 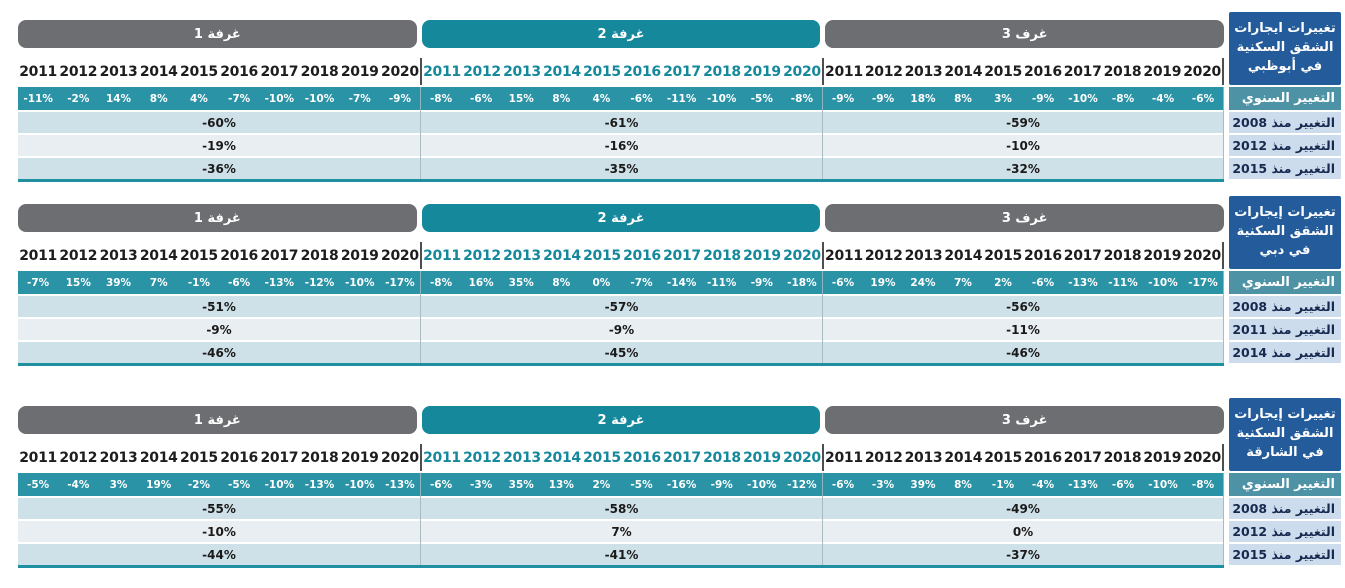 What do you see at coordinates (1285, 452) in the screenshot?
I see `city-title-line: في الشارقة` at bounding box center [1285, 452].